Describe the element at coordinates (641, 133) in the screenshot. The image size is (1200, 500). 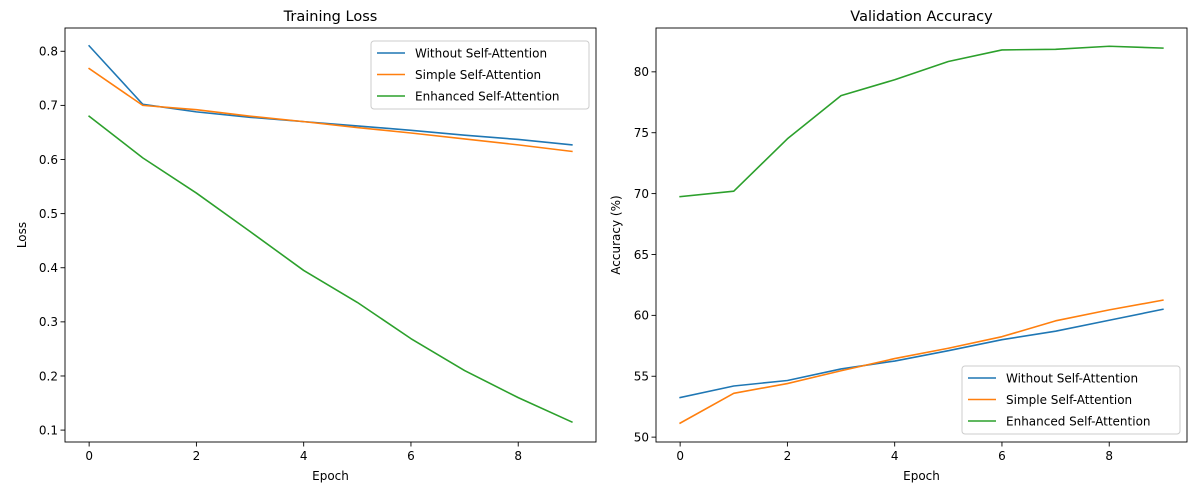
I see `y-tick-label: 75` at that location.